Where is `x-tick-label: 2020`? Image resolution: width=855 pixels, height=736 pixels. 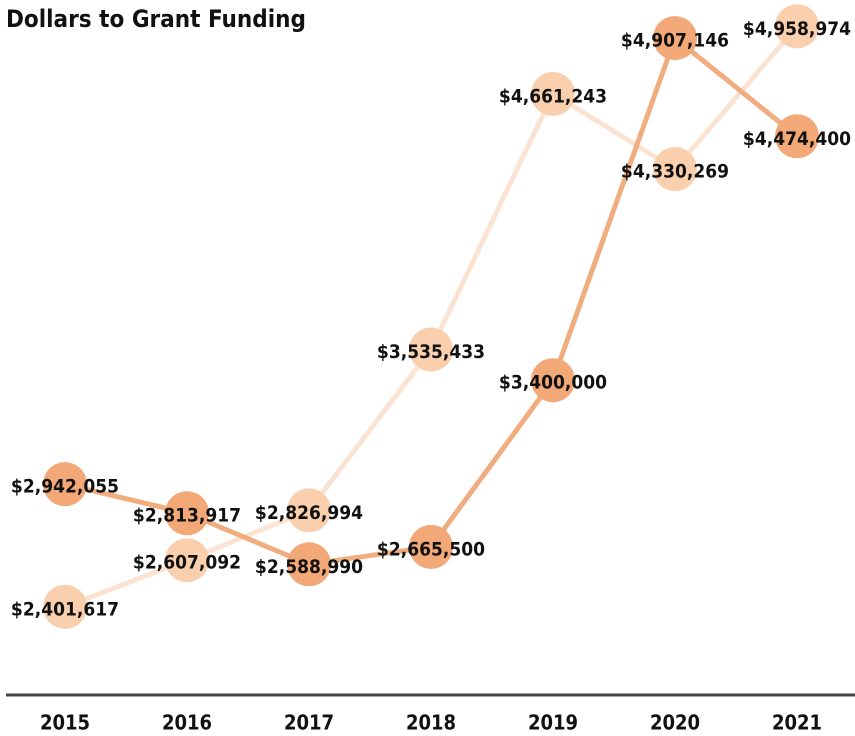
x-tick-label: 2020 is located at coordinates (675, 723).